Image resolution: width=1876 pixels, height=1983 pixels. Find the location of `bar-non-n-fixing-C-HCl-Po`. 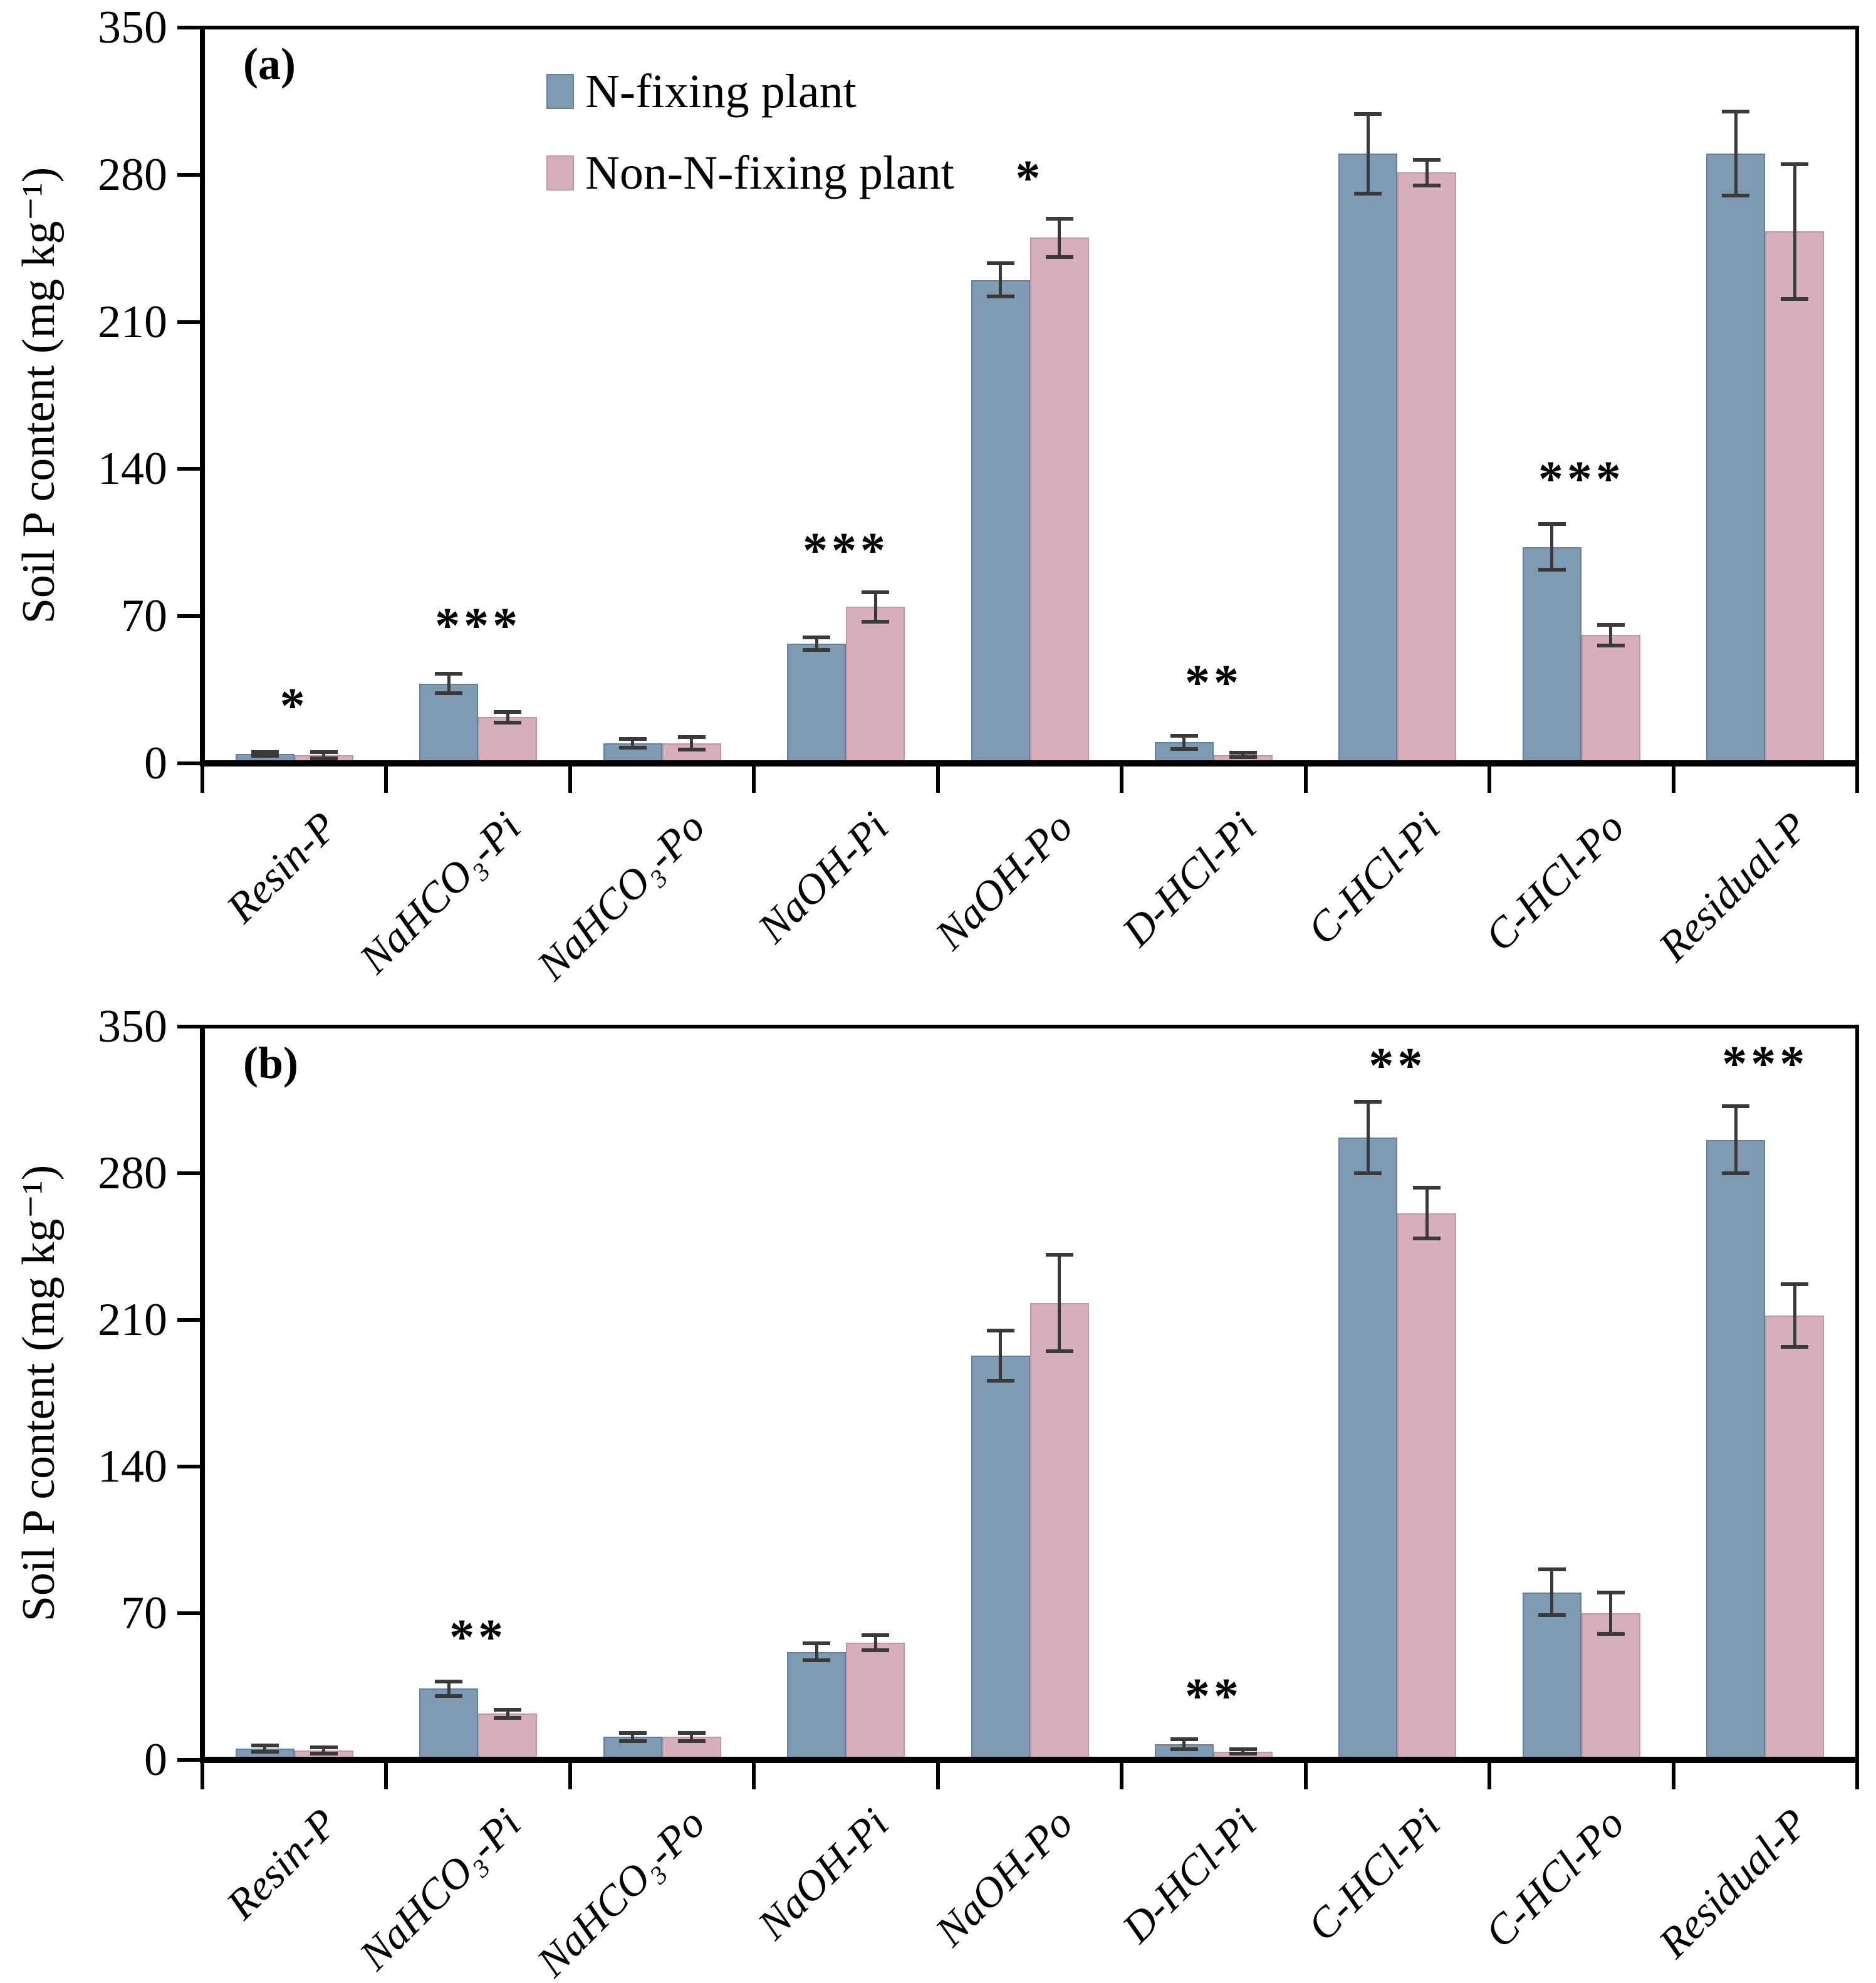

bar-non-n-fixing-C-HCl-Po is located at coordinates (1611, 1686).